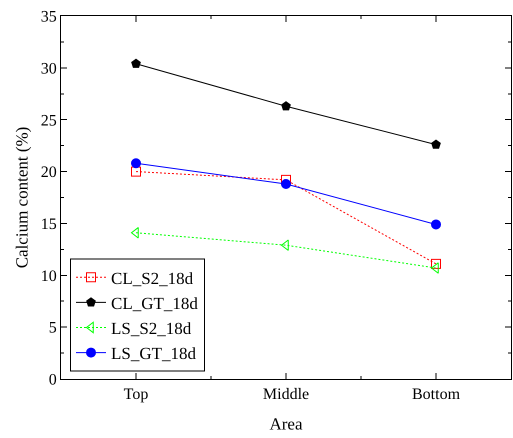 This screenshot has width=513, height=438. Describe the element at coordinates (48, 225) in the screenshot. I see `y-tick-label: 15` at that location.